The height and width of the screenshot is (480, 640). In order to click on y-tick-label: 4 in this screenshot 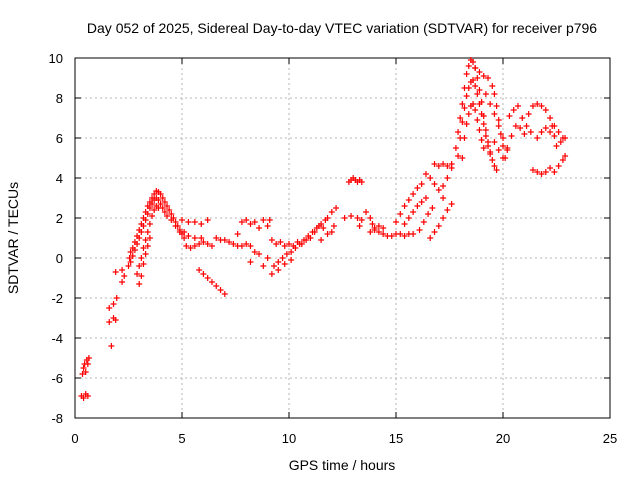, I will do `click(59, 178)`.